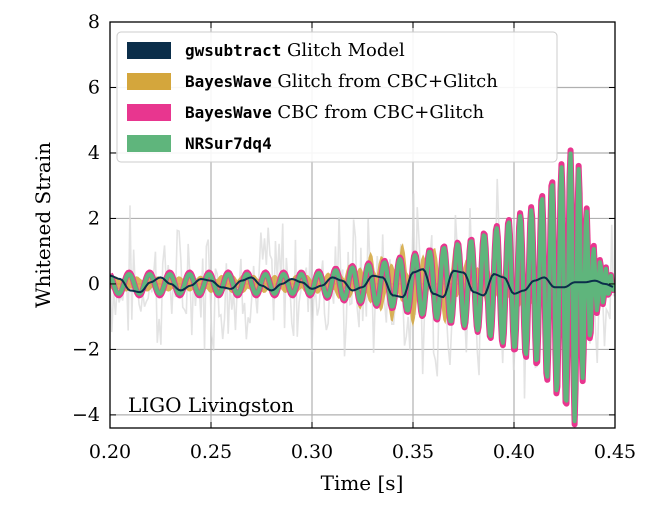  Describe the element at coordinates (43, 225) in the screenshot. I see `y-axis-label: Whitened Strain` at that location.